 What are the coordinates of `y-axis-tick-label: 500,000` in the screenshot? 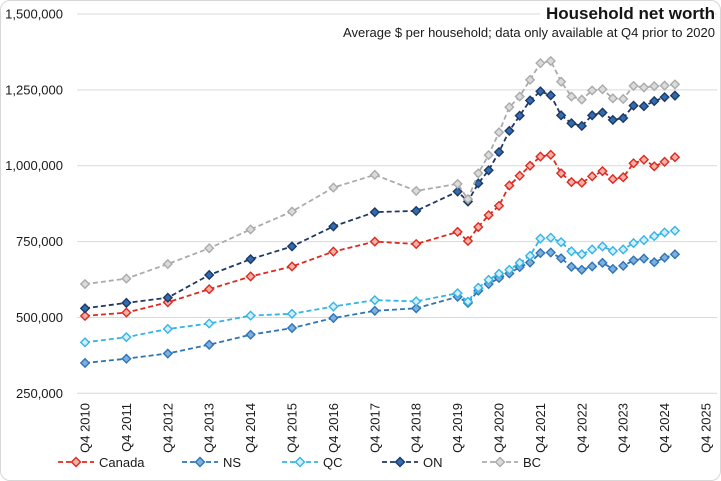 It's located at (39, 317).